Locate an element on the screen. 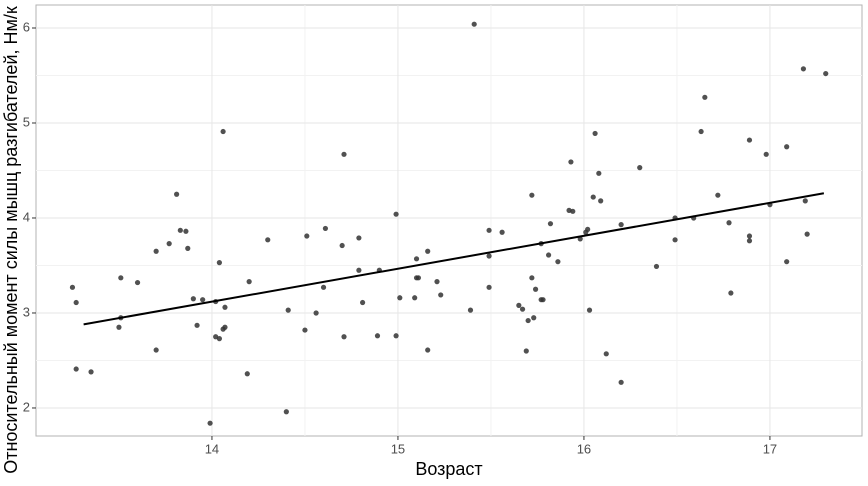 This screenshot has height=486, width=868. y-tick-label: 3 is located at coordinates (26, 311).